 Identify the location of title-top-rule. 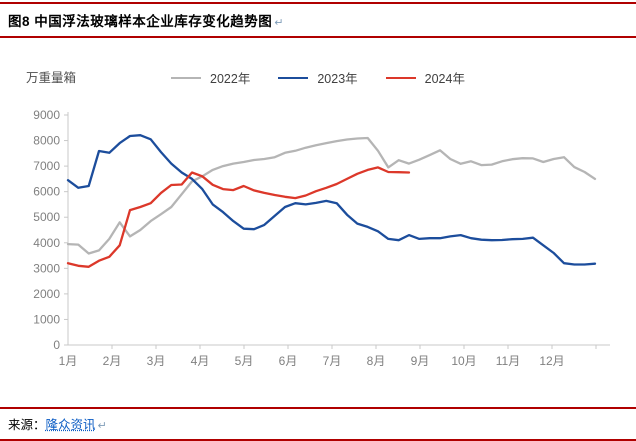
(318, 3).